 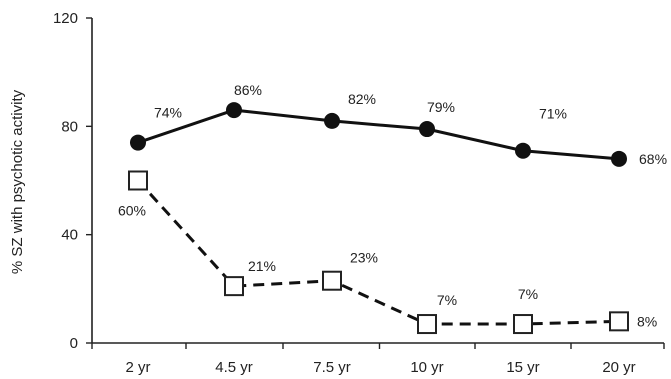 I want to click on data-label: 21%, so click(x=262, y=266).